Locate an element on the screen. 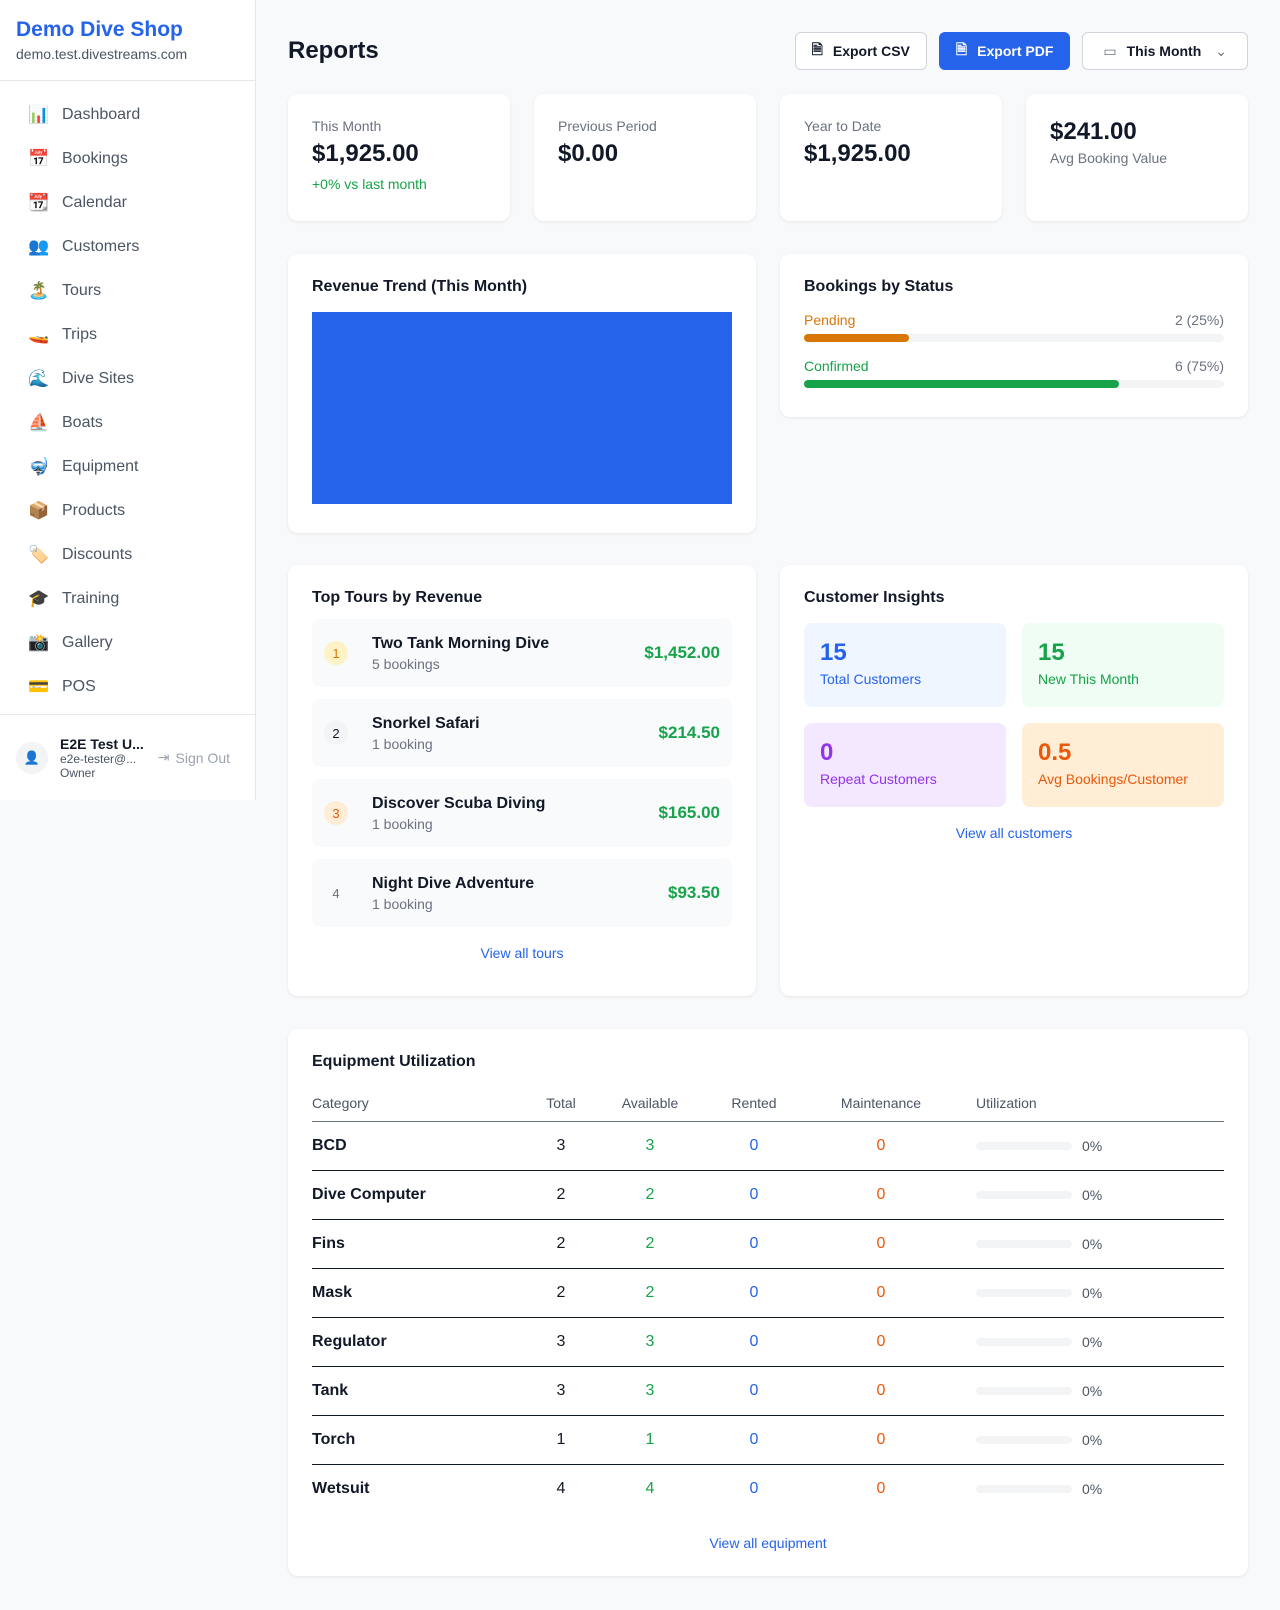  pos-icon: 💳 is located at coordinates (39, 686).